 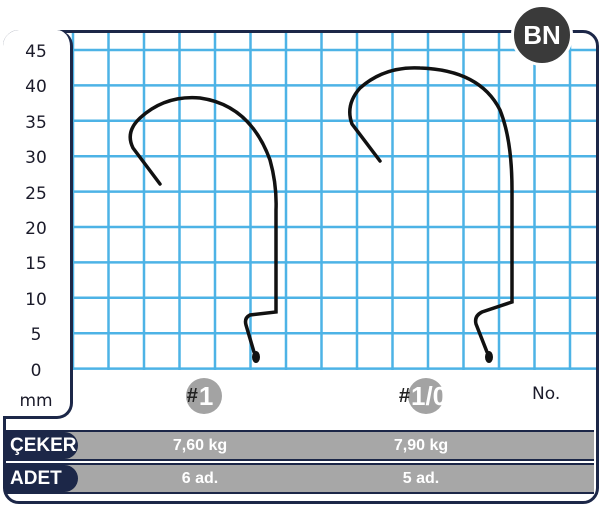 What do you see at coordinates (200, 478) in the screenshot?
I see `row-value: 6 ad.` at bounding box center [200, 478].